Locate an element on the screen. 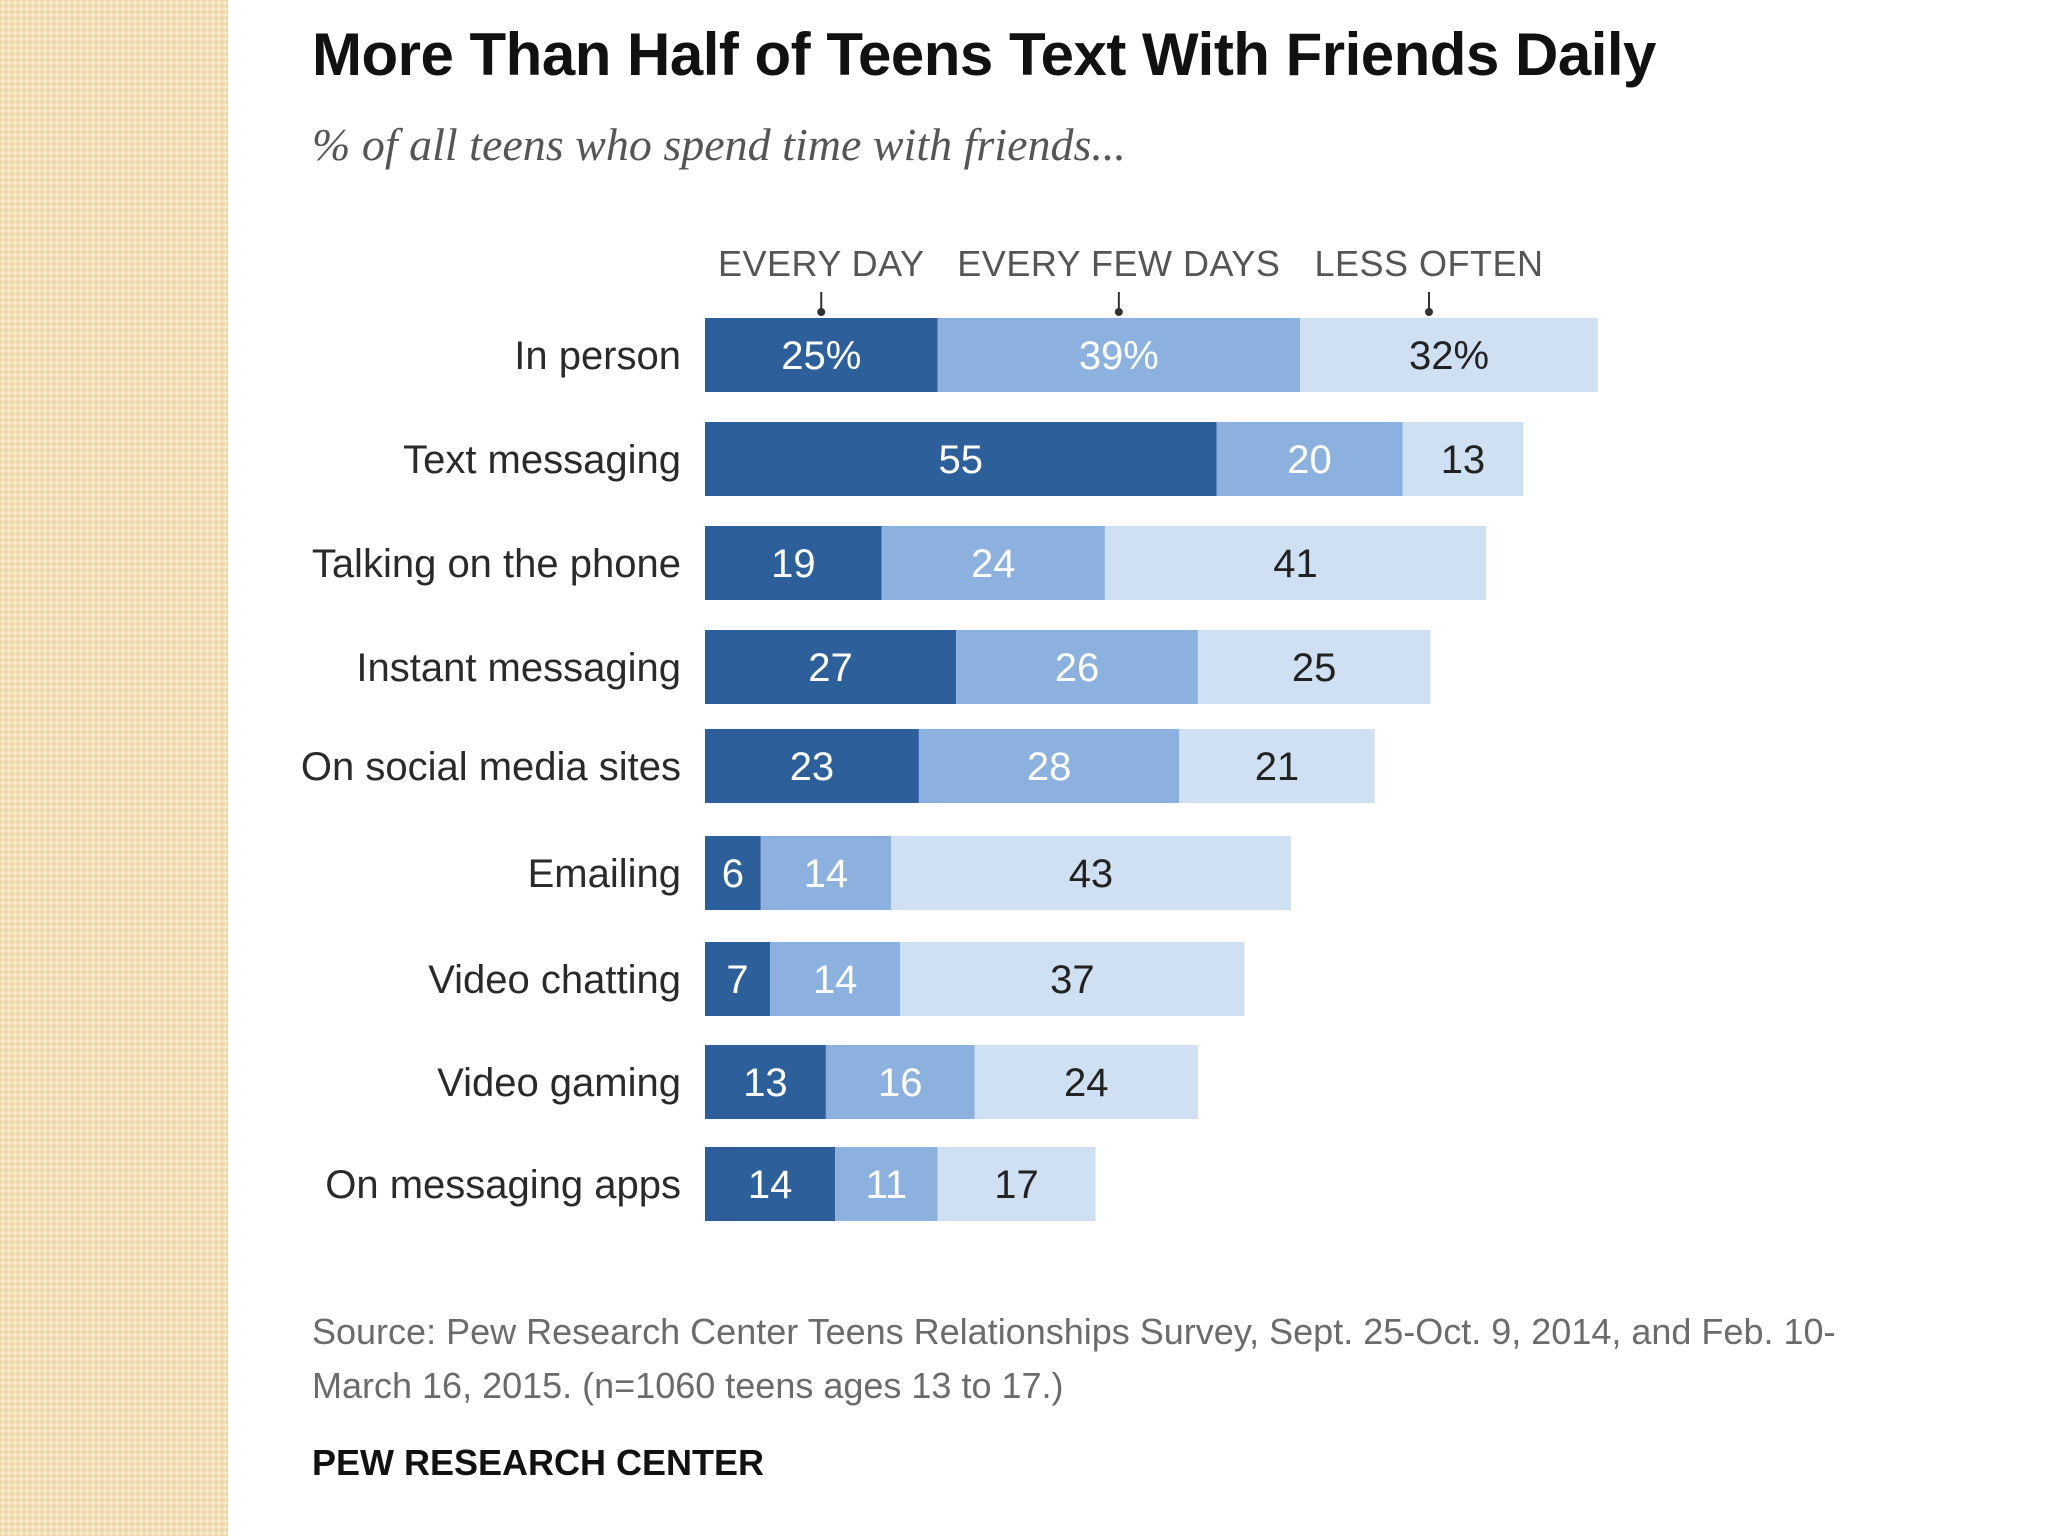 The image size is (2048, 1536). data-label: 28 is located at coordinates (1049, 767).